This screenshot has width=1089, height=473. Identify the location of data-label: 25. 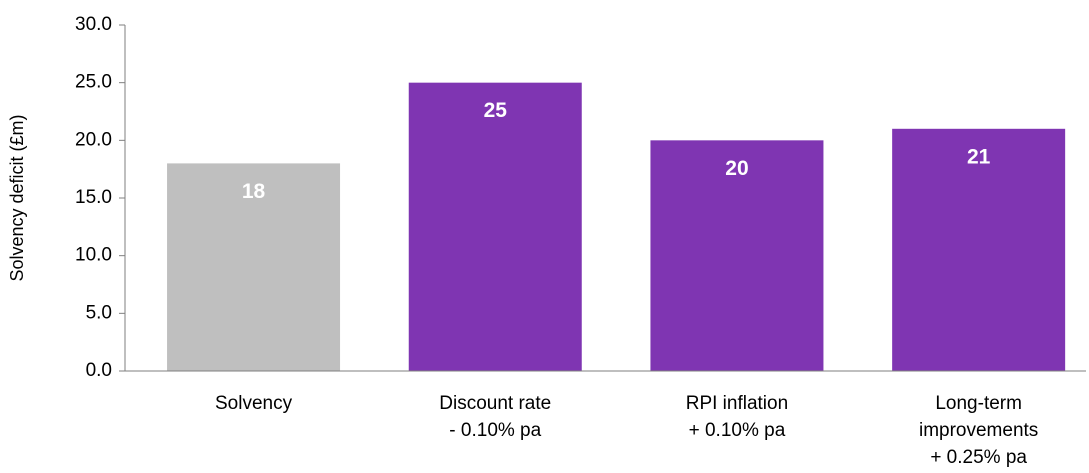
(496, 110).